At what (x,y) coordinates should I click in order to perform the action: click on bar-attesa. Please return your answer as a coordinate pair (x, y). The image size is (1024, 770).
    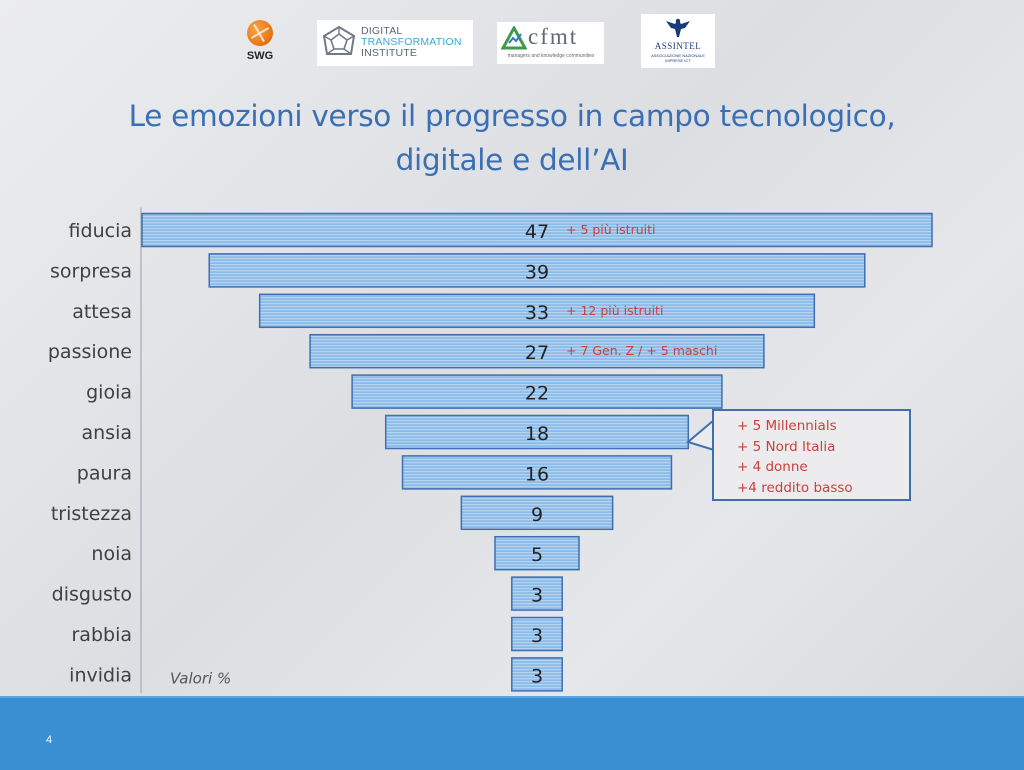
    Looking at the image, I should click on (537, 311).